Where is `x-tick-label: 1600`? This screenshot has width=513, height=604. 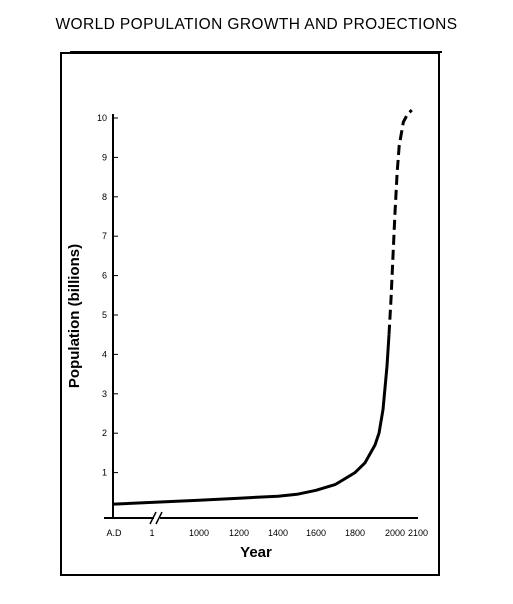
x-tick-label: 1600 is located at coordinates (316, 533).